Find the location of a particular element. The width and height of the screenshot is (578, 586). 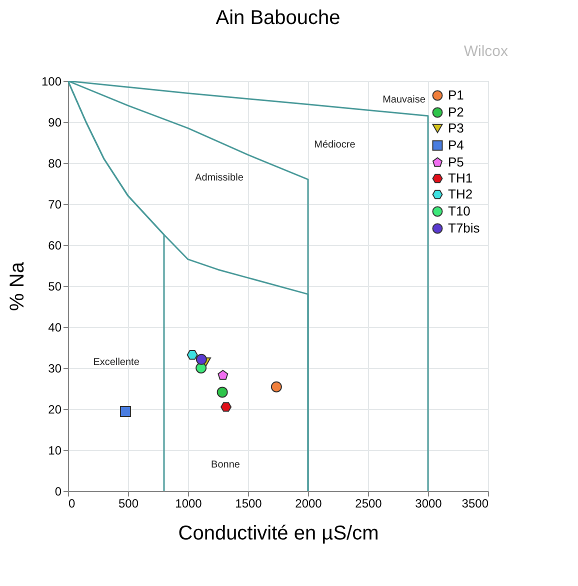

x-axis-title: Conductivité en µS/cm is located at coordinates (278, 533).